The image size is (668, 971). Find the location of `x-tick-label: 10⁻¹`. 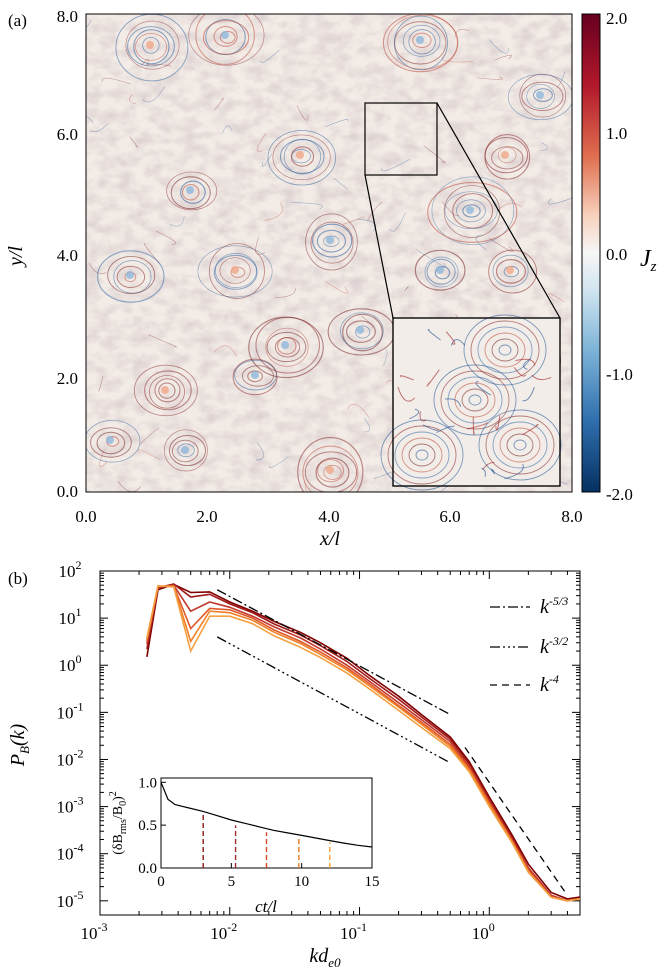

x-tick-label: 10⁻¹ is located at coordinates (353, 931).